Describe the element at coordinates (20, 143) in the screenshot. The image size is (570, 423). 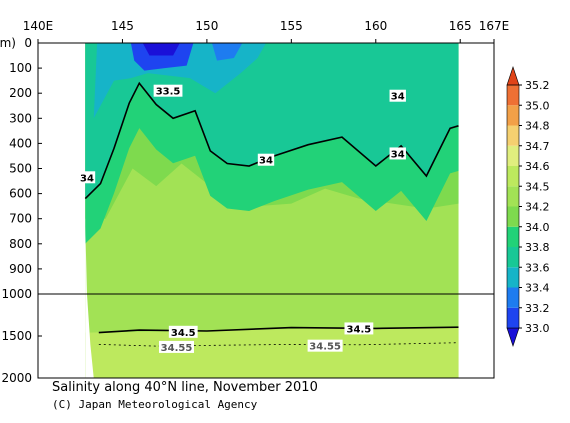
I see `y-tick-label-4: 400` at that location.